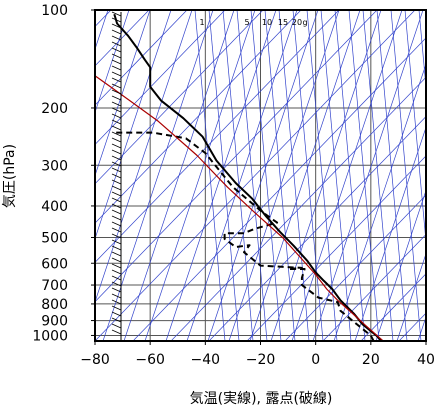 The height and width of the screenshot is (411, 436). I want to click on x-tick-label: −60, so click(150, 360).